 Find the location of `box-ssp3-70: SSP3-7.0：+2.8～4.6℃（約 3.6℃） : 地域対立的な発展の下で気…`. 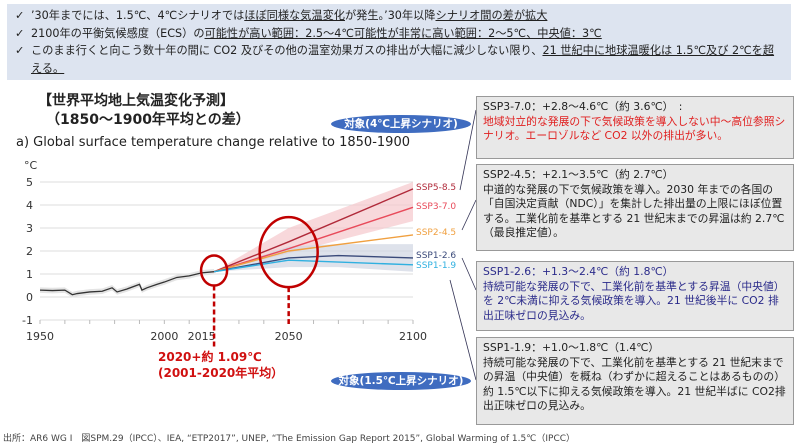

box-ssp3-70: SSP3-7.0：+2.8～4.6℃（約 3.6℃） : 地域対立的な発展の下で気… is located at coordinates (635, 127).